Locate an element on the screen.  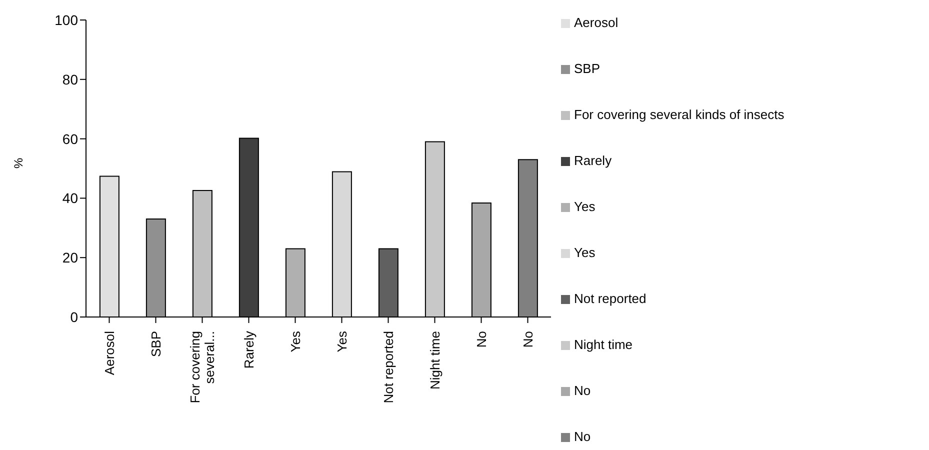
y-tick-label: 20 is located at coordinates (70, 258).